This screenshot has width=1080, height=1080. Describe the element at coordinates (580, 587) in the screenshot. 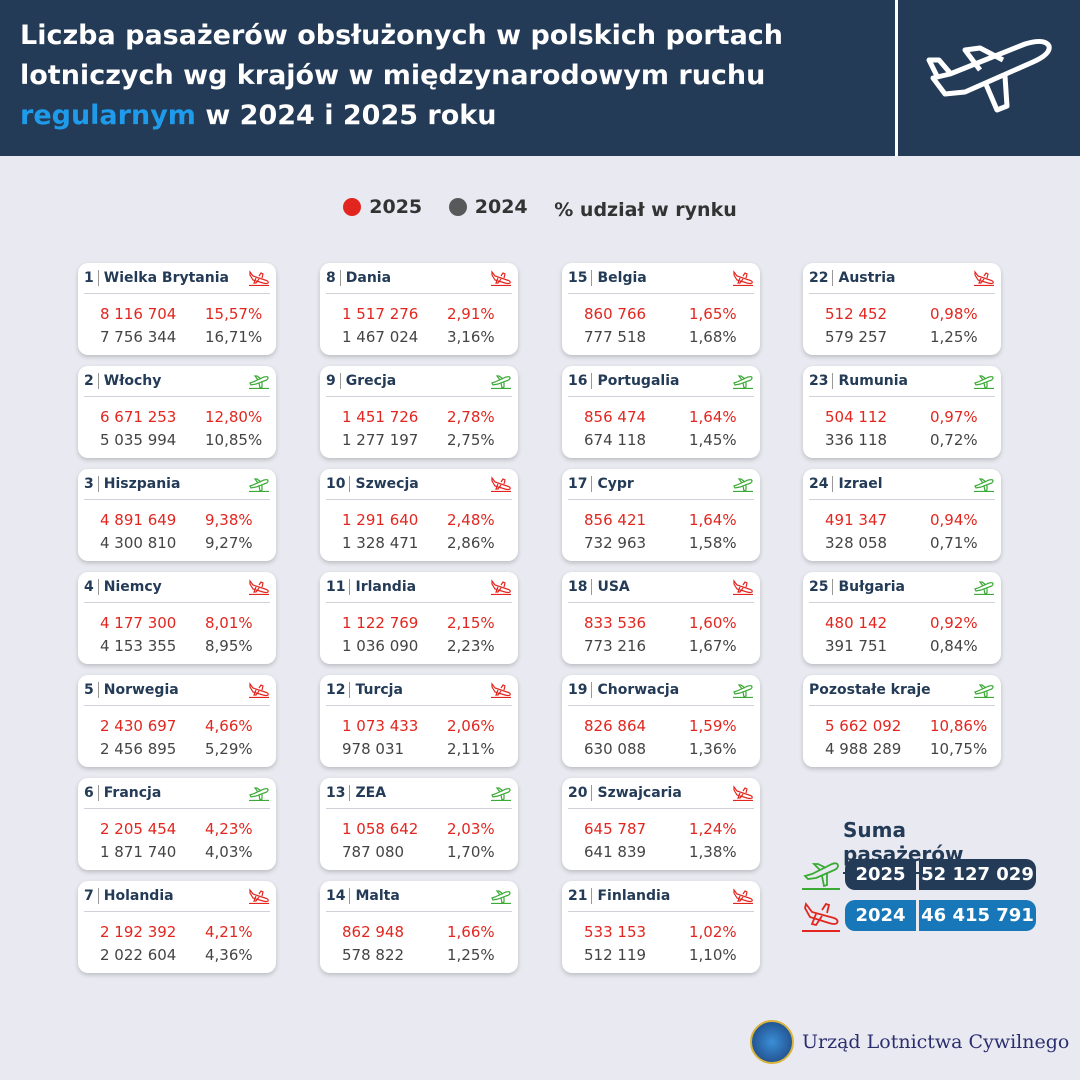

I see `rank: 18` at that location.